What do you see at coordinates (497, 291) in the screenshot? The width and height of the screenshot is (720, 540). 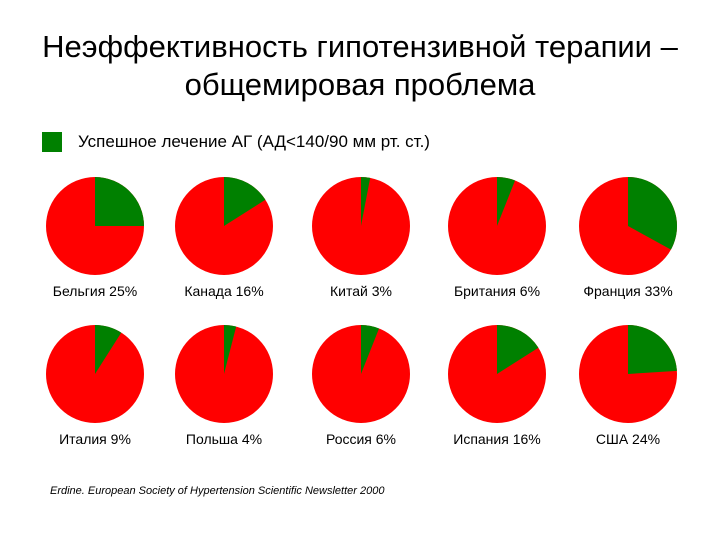 I see `pie-caption: Британия 6%` at bounding box center [497, 291].